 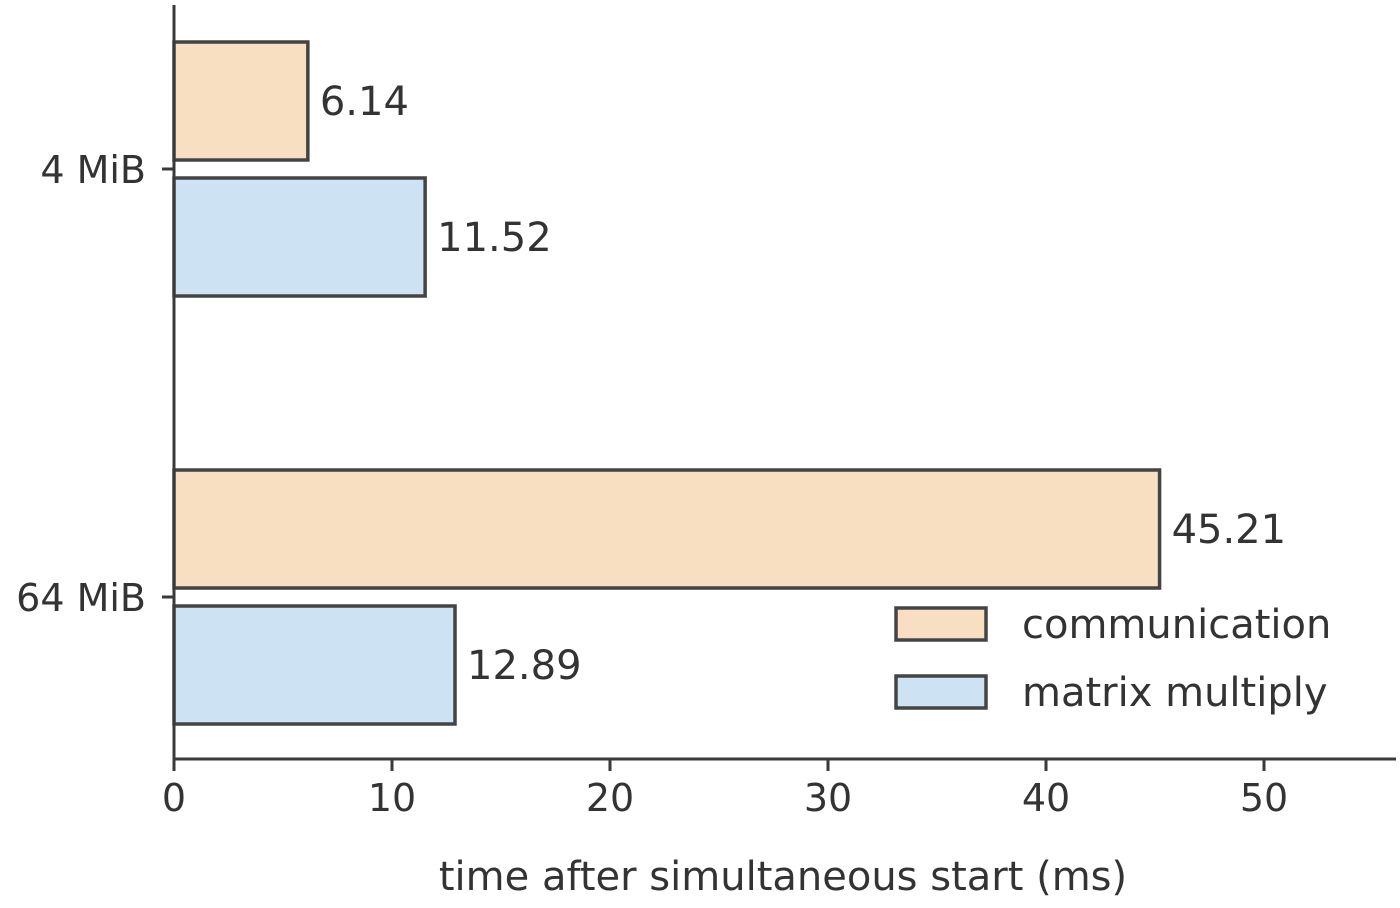 What do you see at coordinates (1264, 798) in the screenshot?
I see `x-tick-label: 50` at bounding box center [1264, 798].